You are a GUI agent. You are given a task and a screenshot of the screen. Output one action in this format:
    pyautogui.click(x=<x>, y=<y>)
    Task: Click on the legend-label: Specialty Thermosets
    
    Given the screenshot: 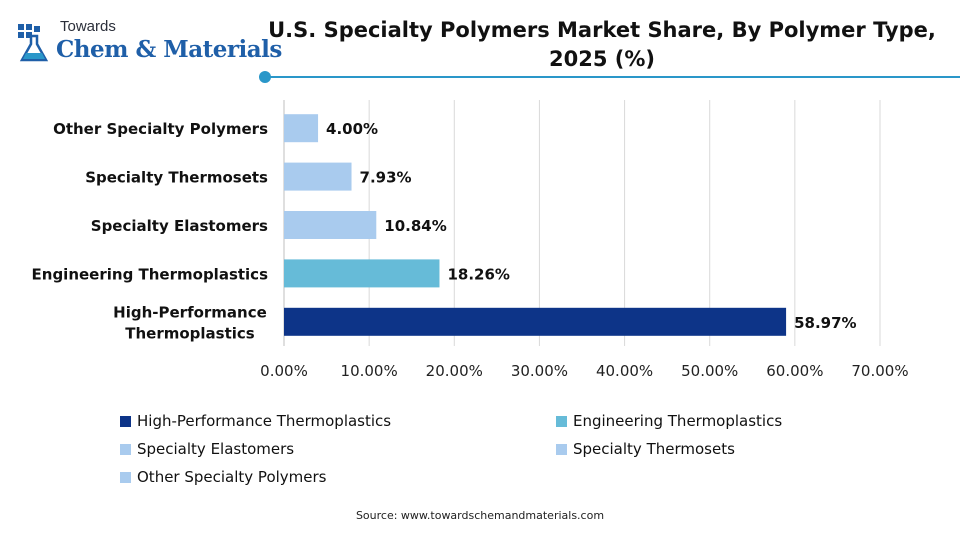 What is the action you would take?
    pyautogui.click(x=654, y=449)
    